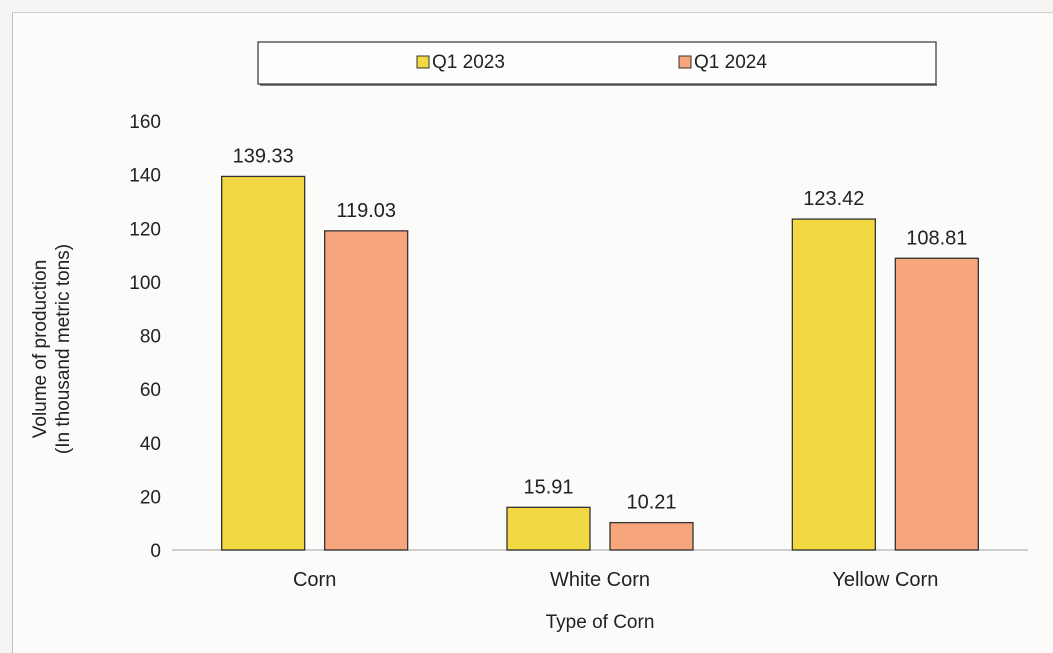  Describe the element at coordinates (145, 229) in the screenshot. I see `y-tick-label: 120` at that location.